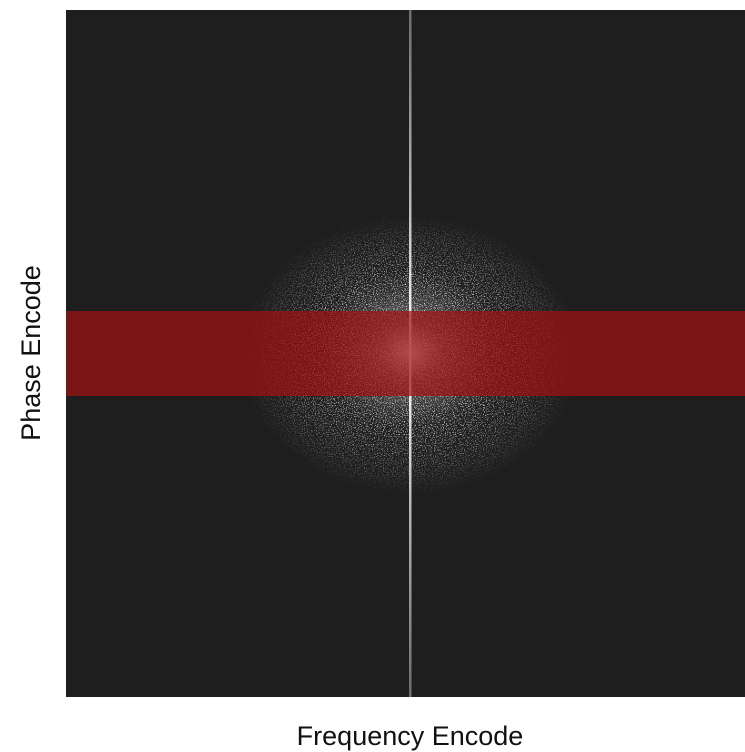  Describe the element at coordinates (31, 353) in the screenshot. I see `y-axis-label: Phase Encode` at that location.